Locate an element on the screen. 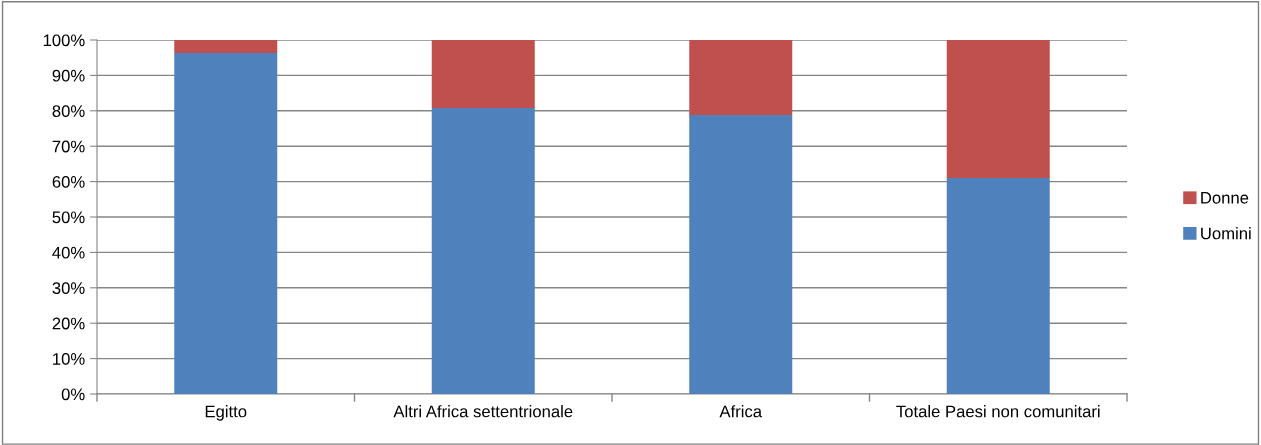  y-tick-label: 50% is located at coordinates (68, 217).